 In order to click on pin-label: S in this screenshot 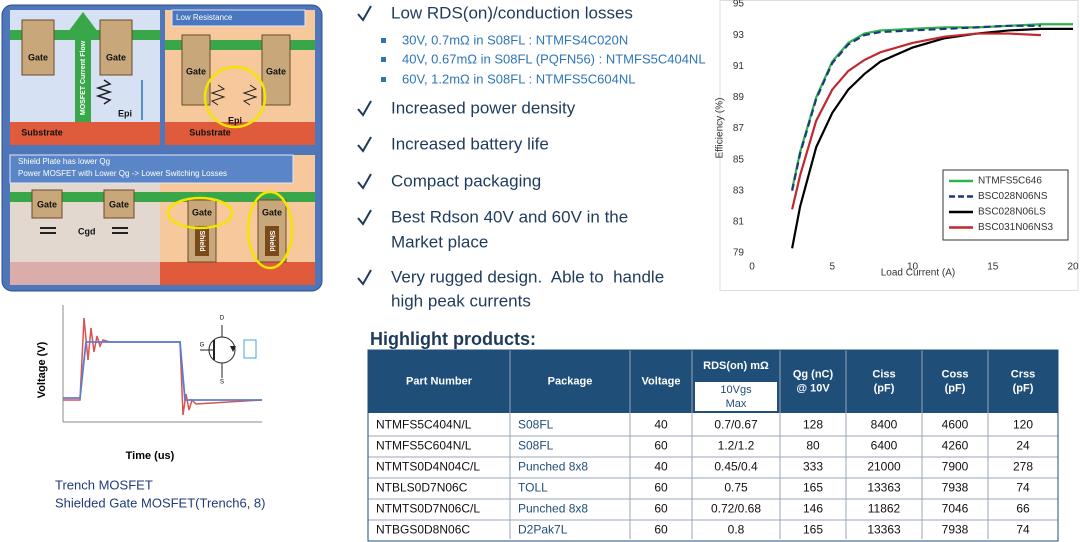, I will do `click(222, 383)`.